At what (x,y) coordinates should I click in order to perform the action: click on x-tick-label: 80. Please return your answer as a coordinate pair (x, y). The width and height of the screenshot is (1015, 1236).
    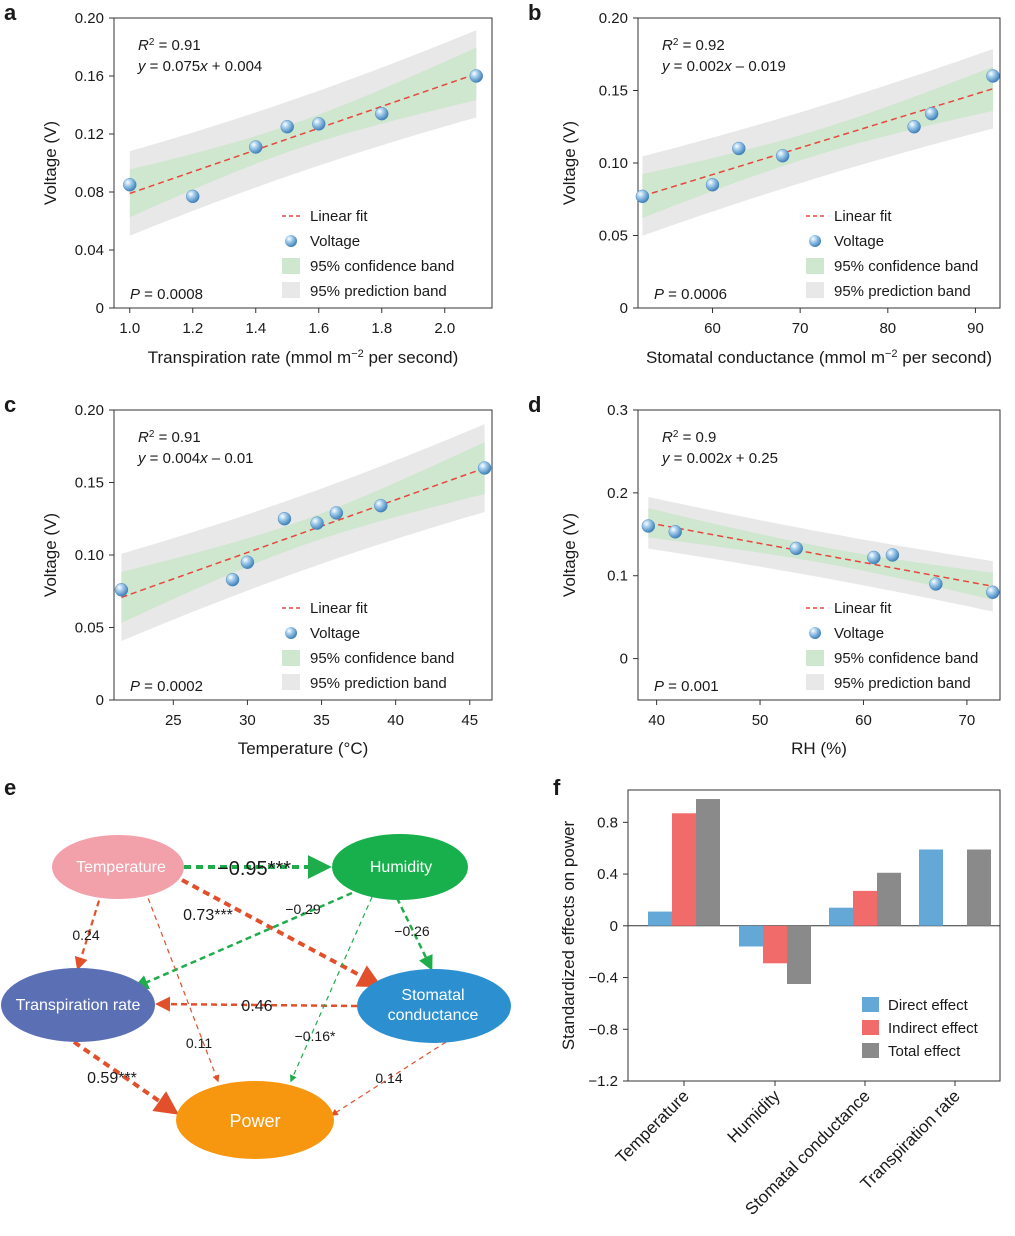
    Looking at the image, I should click on (887, 328).